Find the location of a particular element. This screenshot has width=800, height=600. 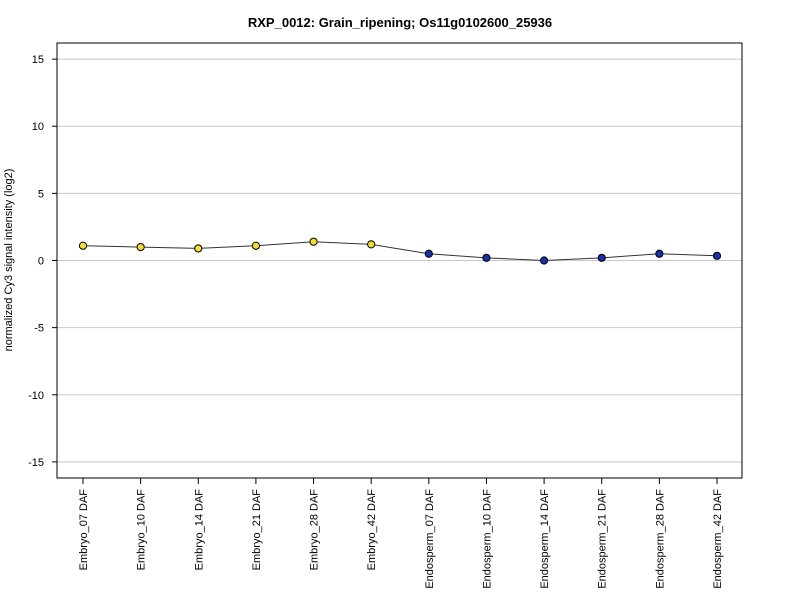

x-tick-label: Endosperm_42 DAF is located at coordinates (718, 539).